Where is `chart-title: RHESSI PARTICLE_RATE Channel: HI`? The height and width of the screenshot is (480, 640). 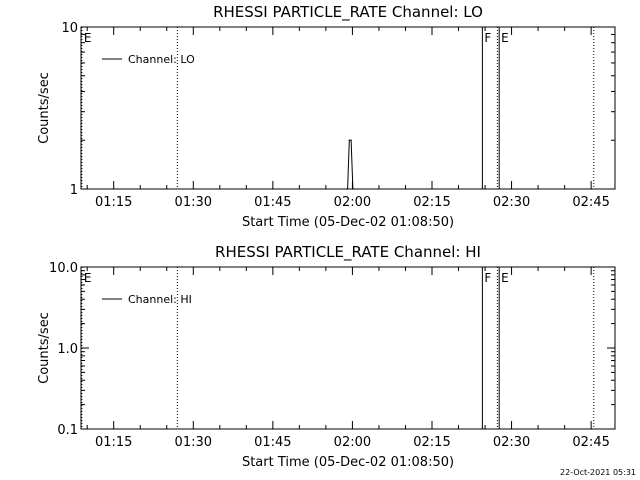
chart-title: RHESSI PARTICLE_RATE Channel: HI is located at coordinates (348, 252).